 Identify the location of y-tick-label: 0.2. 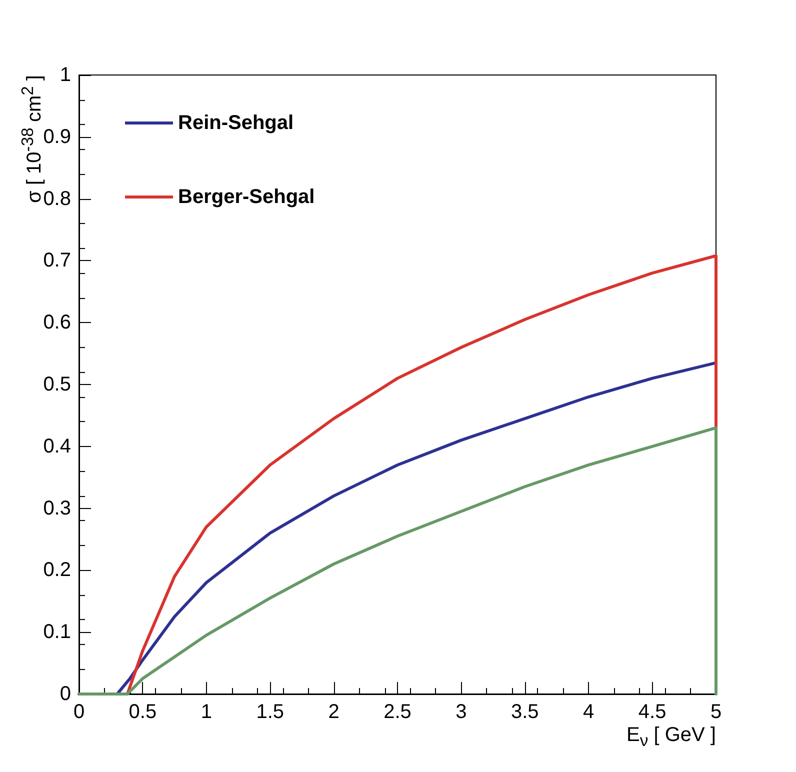
(57, 570).